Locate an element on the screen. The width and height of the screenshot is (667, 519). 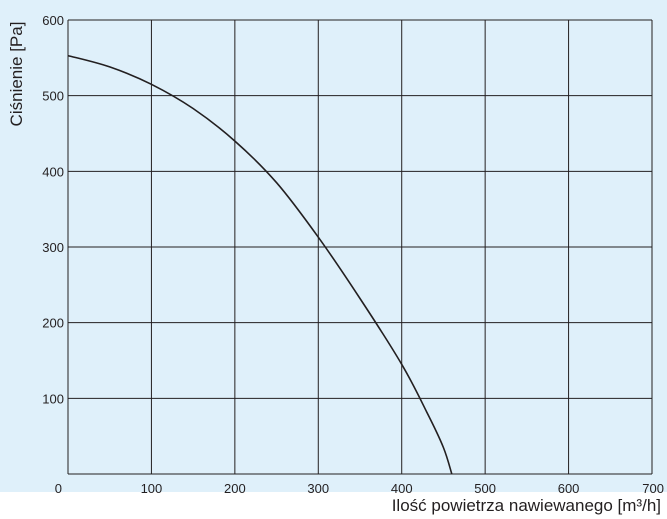
x-tick-label: 500 is located at coordinates (485, 488).